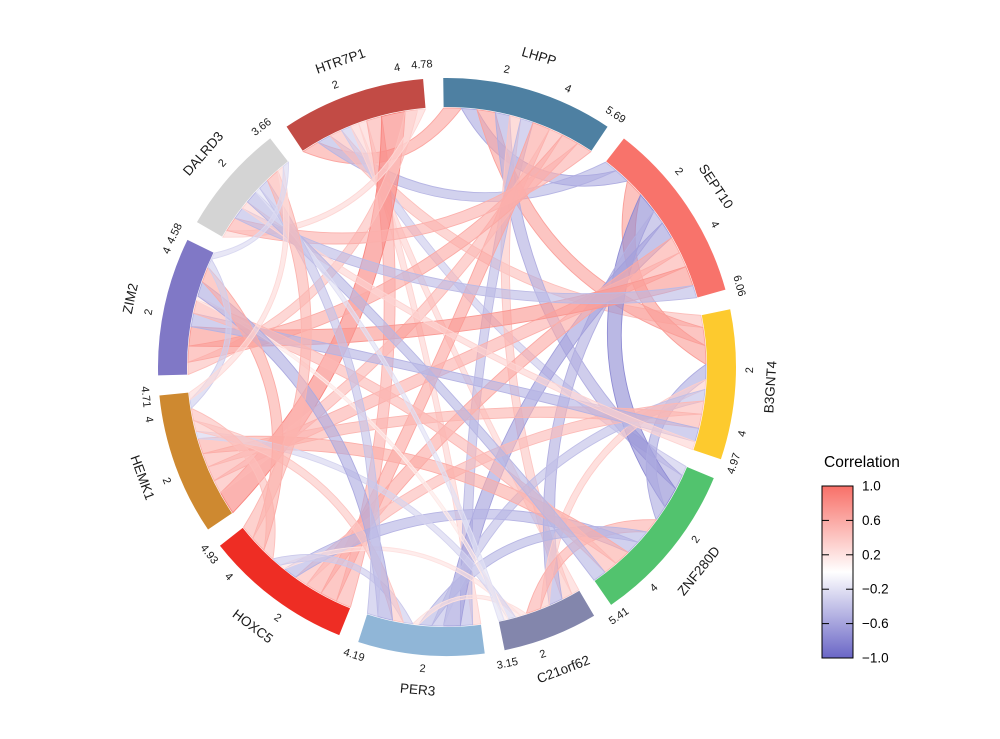 Image resolution: width=1000 pixels, height=739 pixels. I want to click on sector-end-tick-label: 4.71, so click(145, 397).